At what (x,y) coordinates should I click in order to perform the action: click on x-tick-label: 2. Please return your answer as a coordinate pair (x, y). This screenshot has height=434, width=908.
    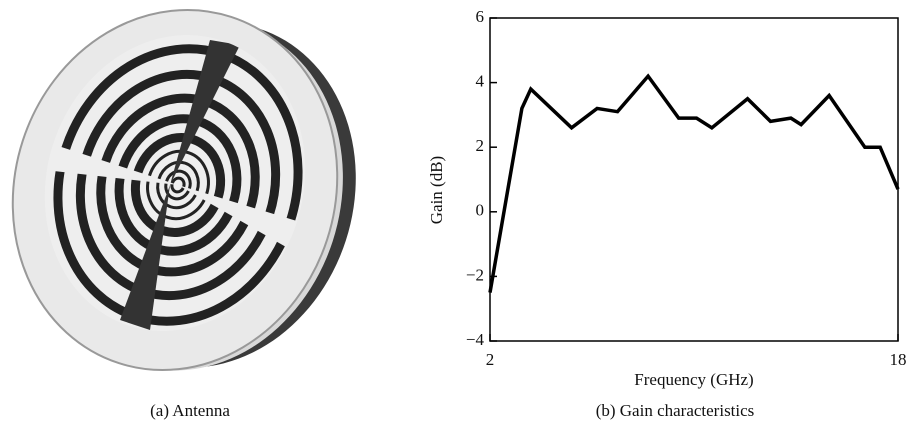
    Looking at the image, I should click on (490, 359).